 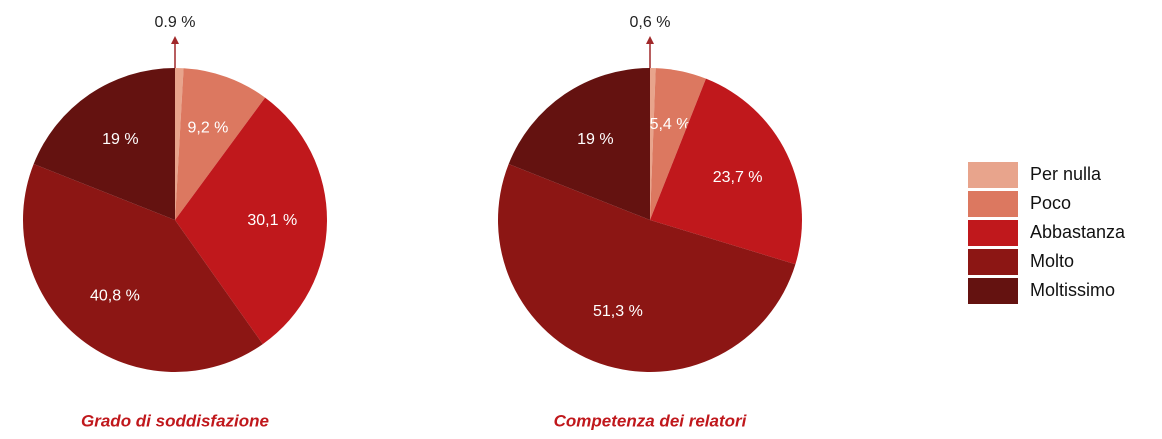 What do you see at coordinates (618, 311) in the screenshot?
I see `data-label: 51,3 %` at bounding box center [618, 311].